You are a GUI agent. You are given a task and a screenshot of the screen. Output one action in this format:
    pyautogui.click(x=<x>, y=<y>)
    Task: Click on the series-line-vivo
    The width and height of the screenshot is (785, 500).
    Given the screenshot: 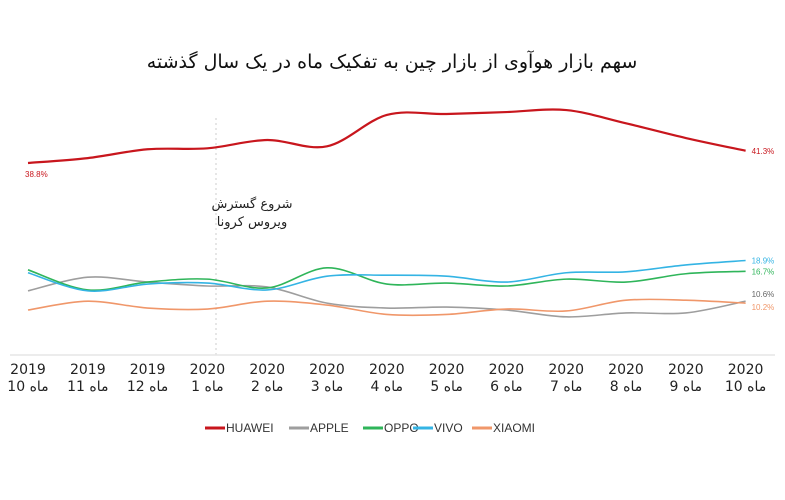 What is the action you would take?
    pyautogui.click(x=386, y=275)
    